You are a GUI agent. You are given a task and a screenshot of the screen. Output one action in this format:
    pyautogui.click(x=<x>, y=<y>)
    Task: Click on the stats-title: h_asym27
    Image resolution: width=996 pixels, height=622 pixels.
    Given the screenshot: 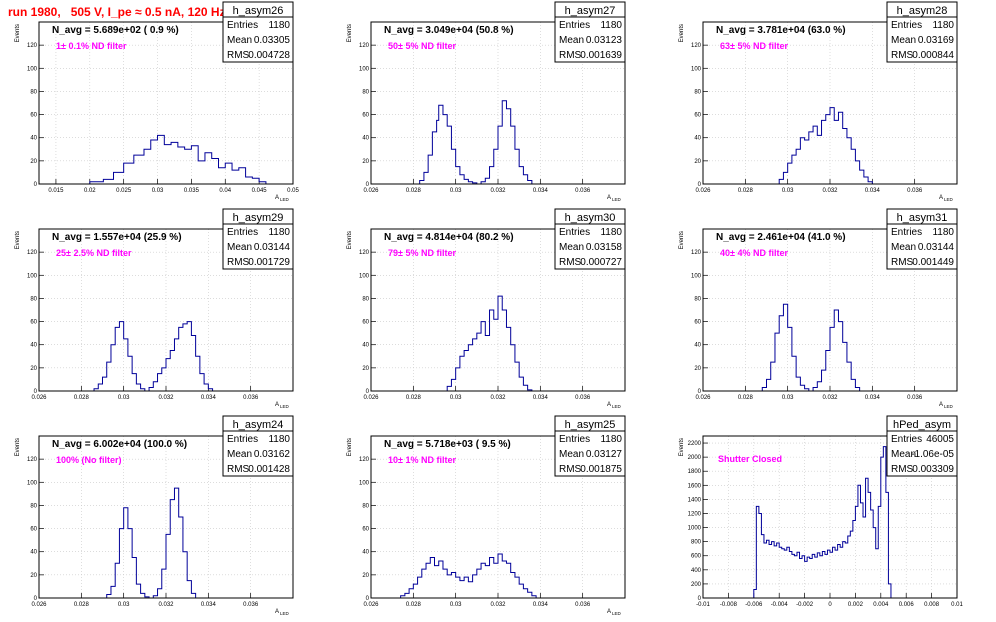 What is the action you would take?
    pyautogui.click(x=590, y=11)
    